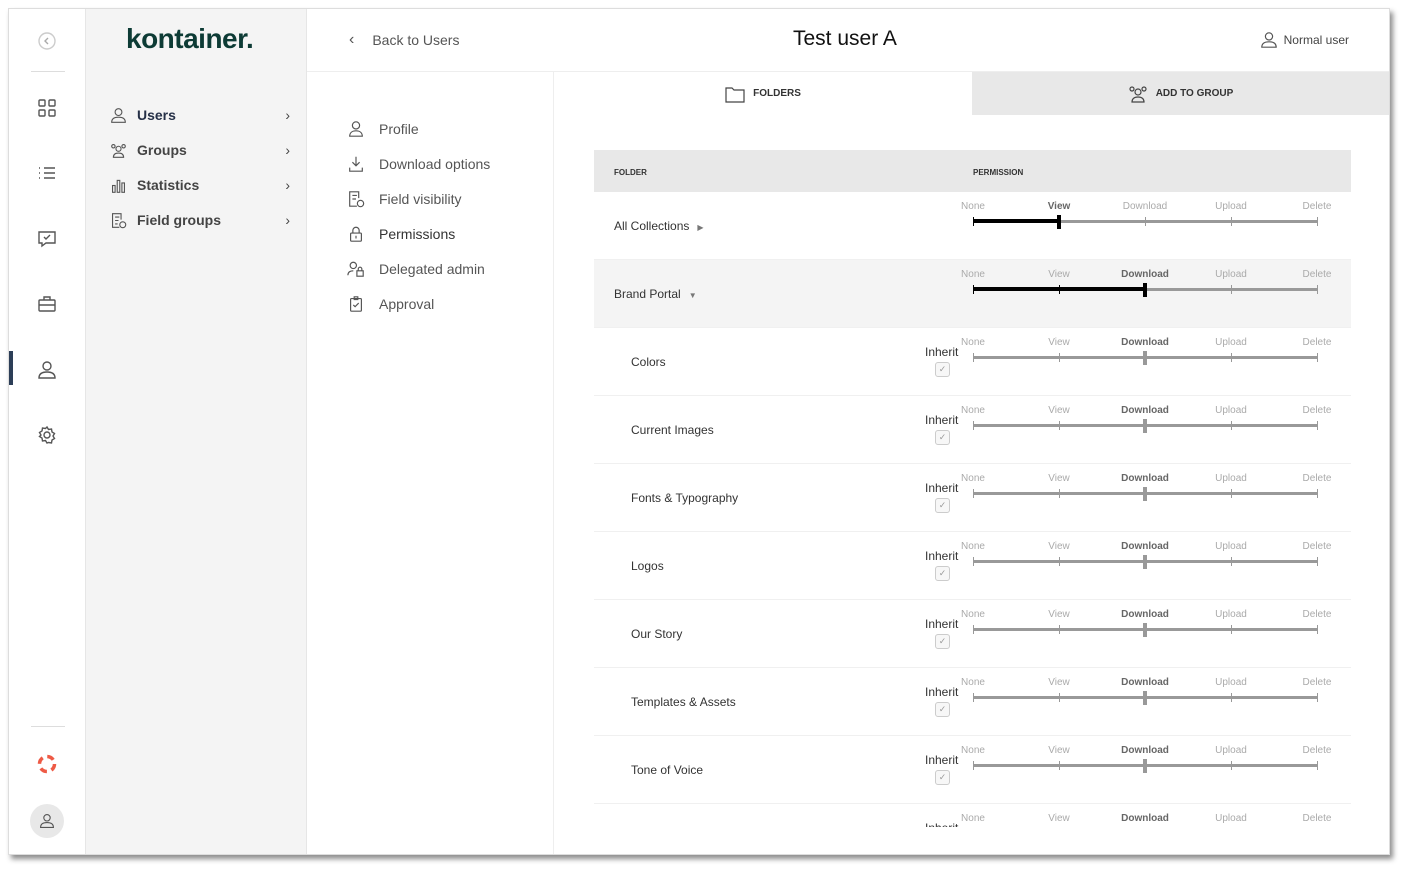 The width and height of the screenshot is (1414, 880). Describe the element at coordinates (692, 295) in the screenshot. I see `caret-down-icon: ▼` at that location.